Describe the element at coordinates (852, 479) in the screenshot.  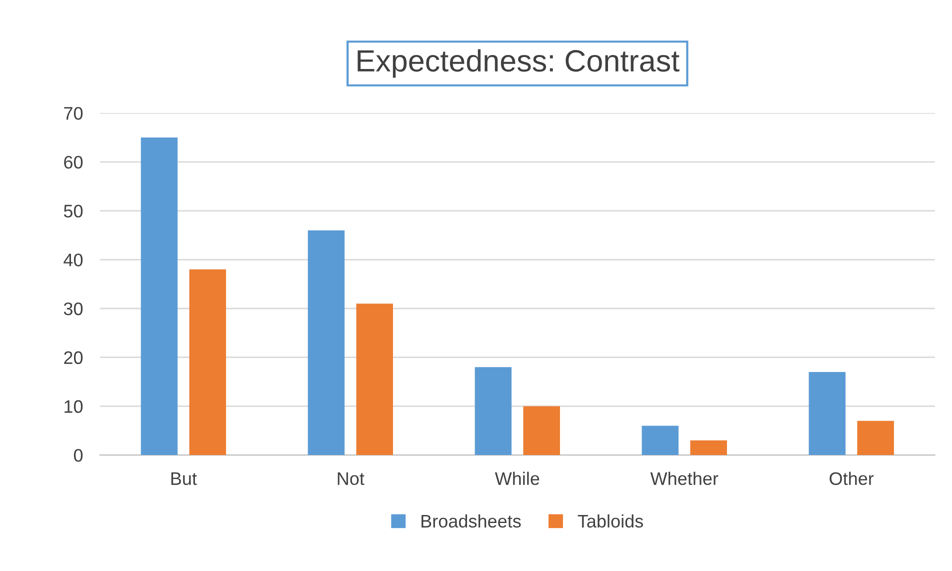
I see `x-tick-label: Other` at that location.